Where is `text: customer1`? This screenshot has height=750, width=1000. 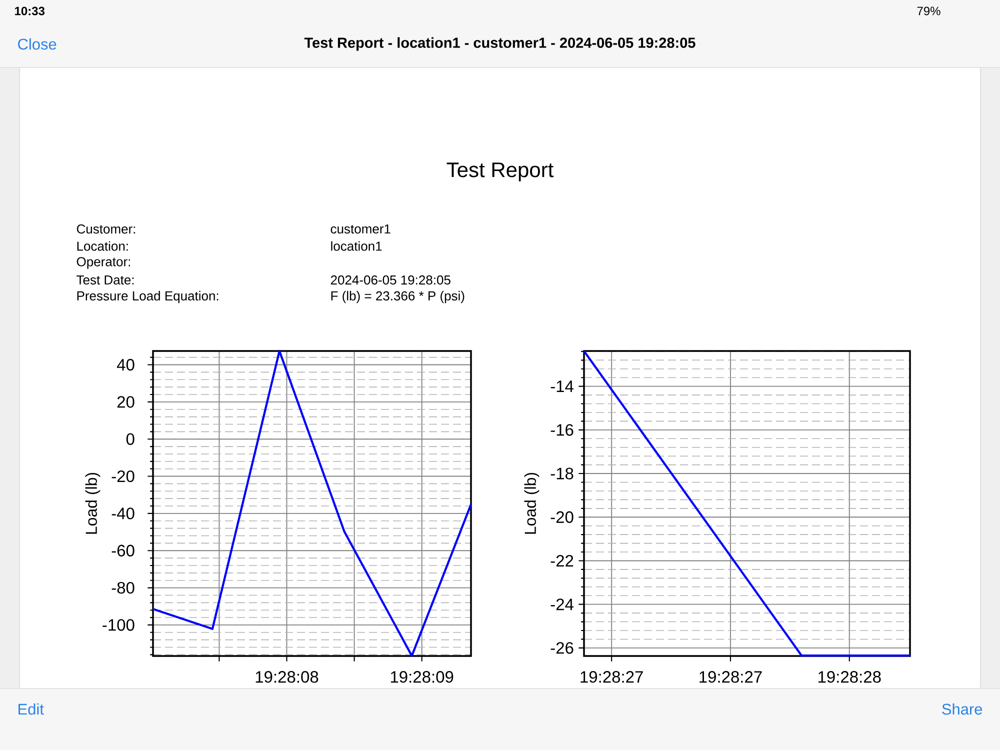 text: customer1 is located at coordinates (360, 229).